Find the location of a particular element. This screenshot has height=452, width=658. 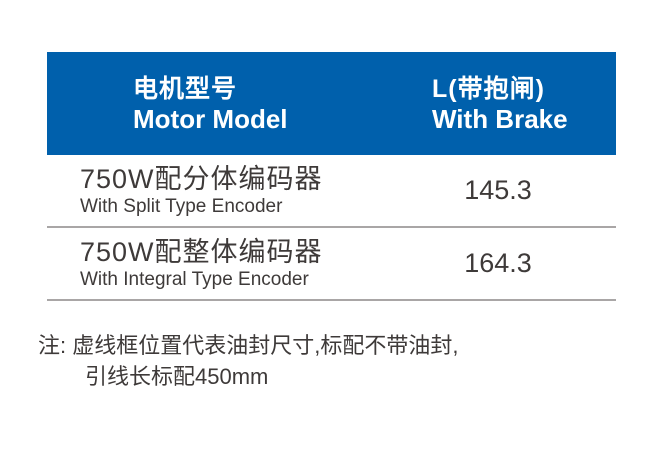

model-name-en: With Integral Type Encoder is located at coordinates (194, 279).